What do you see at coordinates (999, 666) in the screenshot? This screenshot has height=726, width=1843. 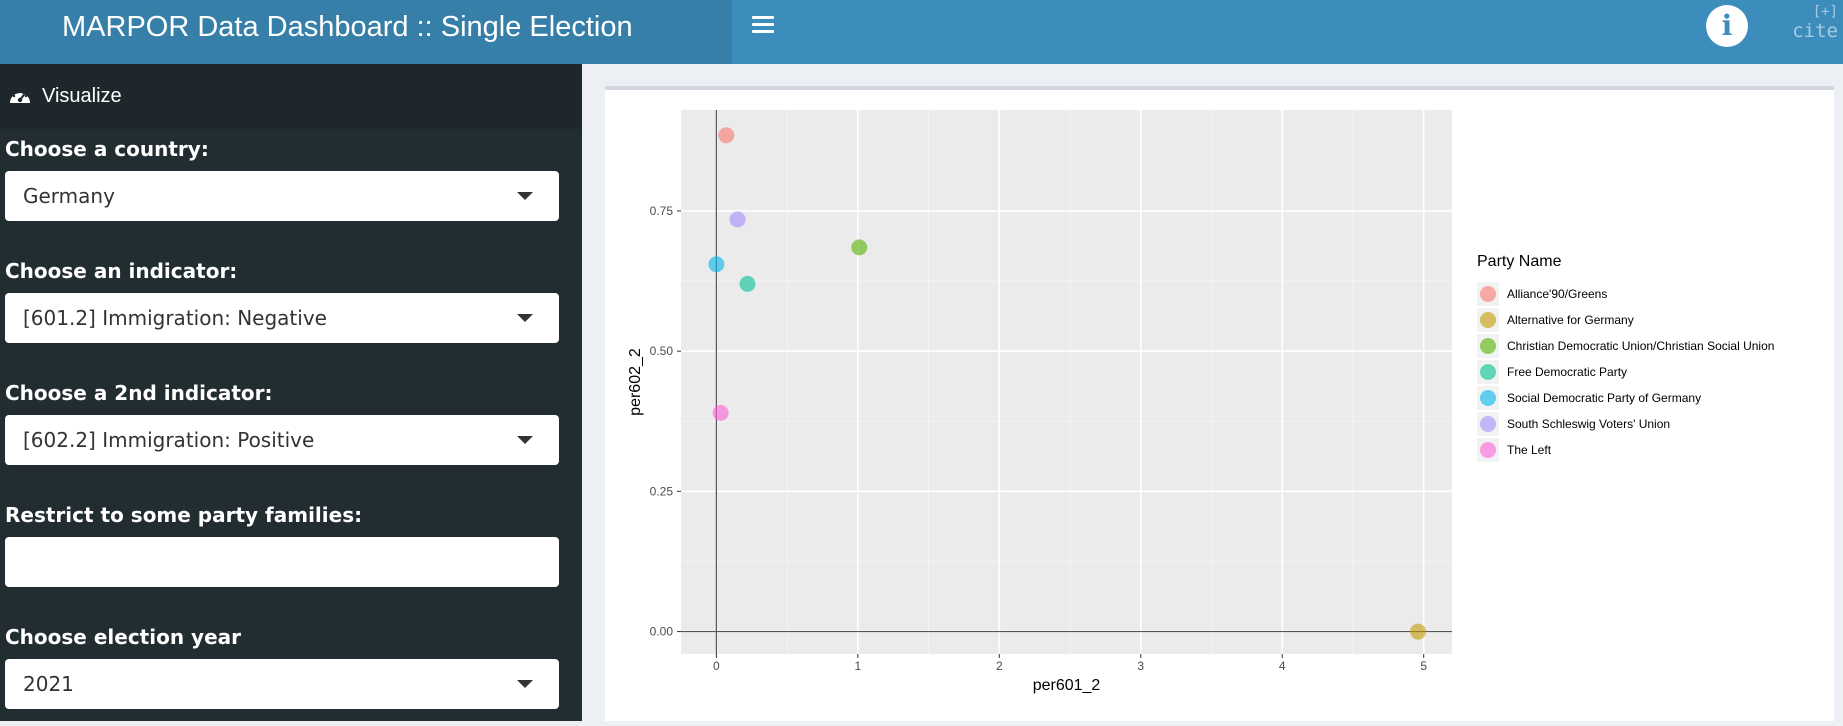 I see `x-tick-label: 2` at bounding box center [999, 666].